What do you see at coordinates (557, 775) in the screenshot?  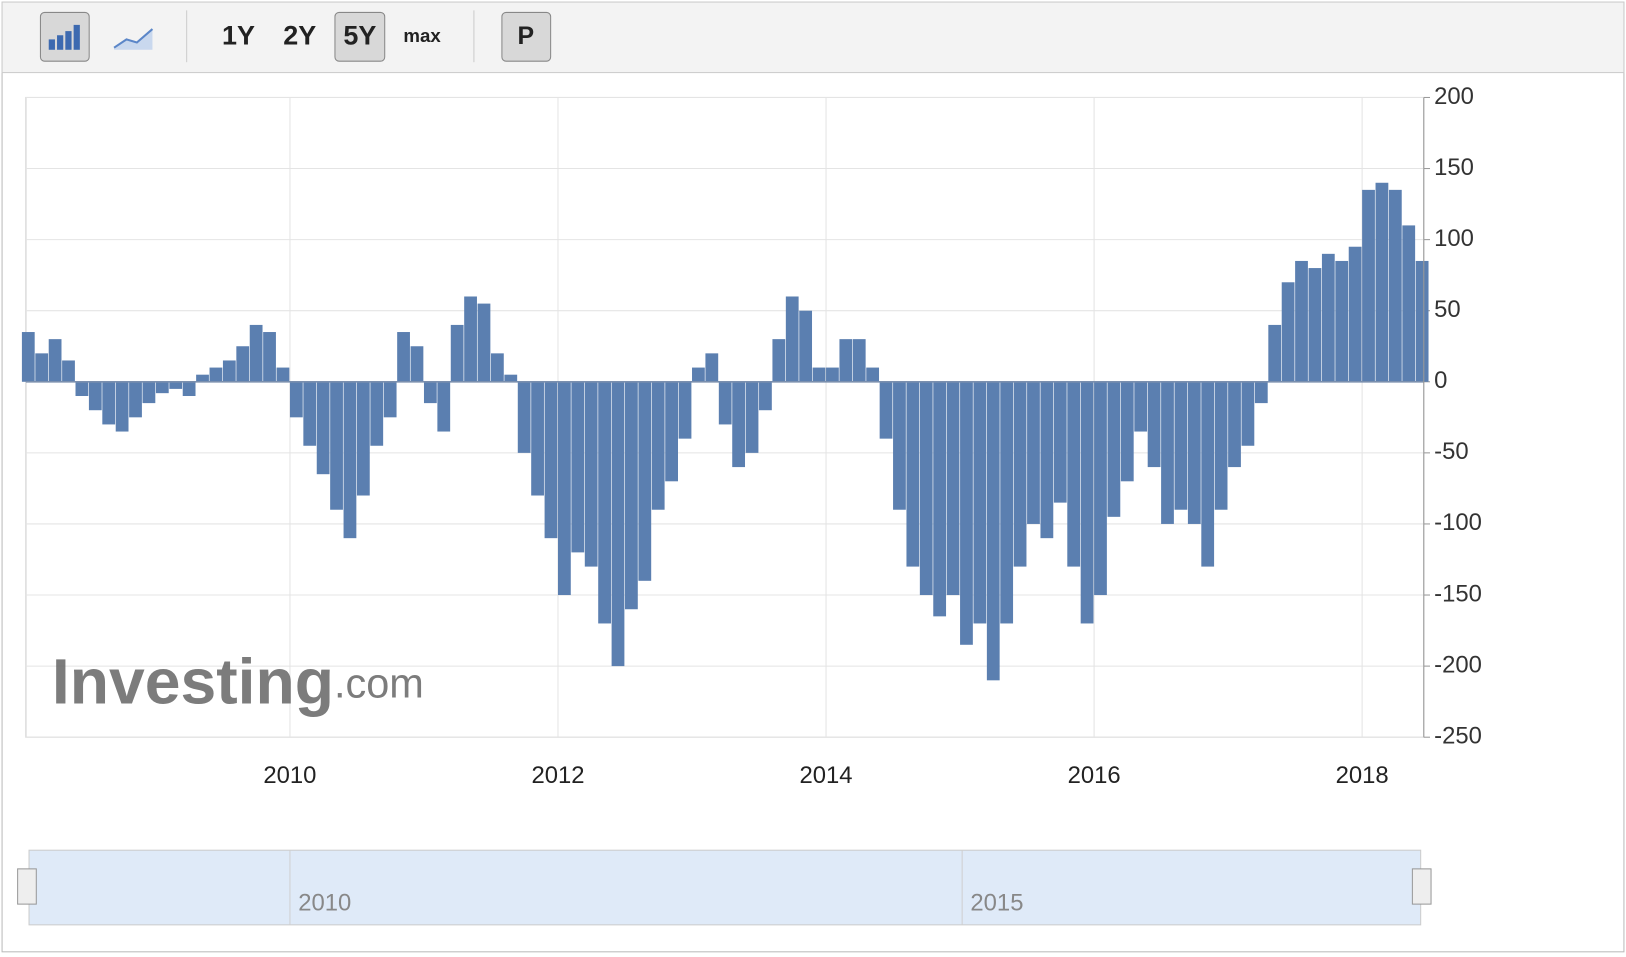 I see `x-tick-label: 2012` at bounding box center [557, 775].